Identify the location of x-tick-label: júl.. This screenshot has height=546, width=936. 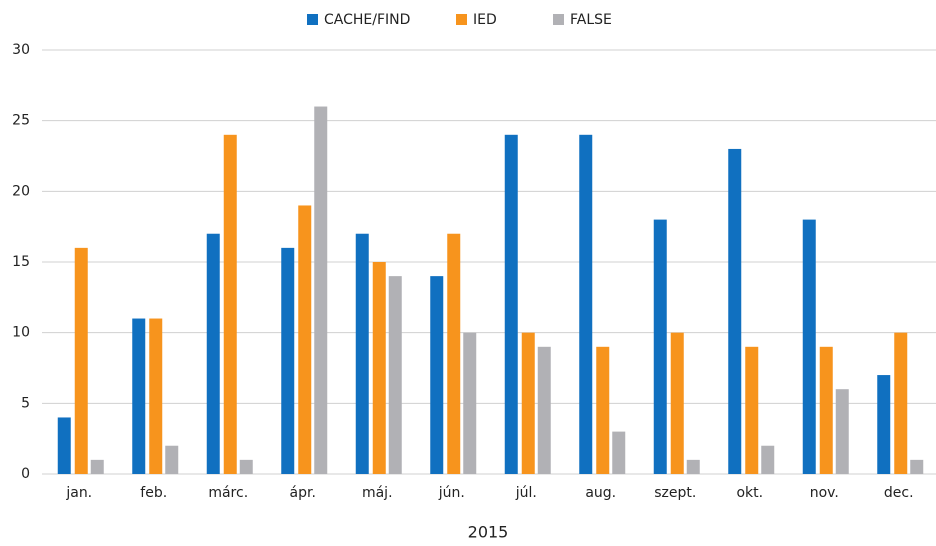
(526, 493).